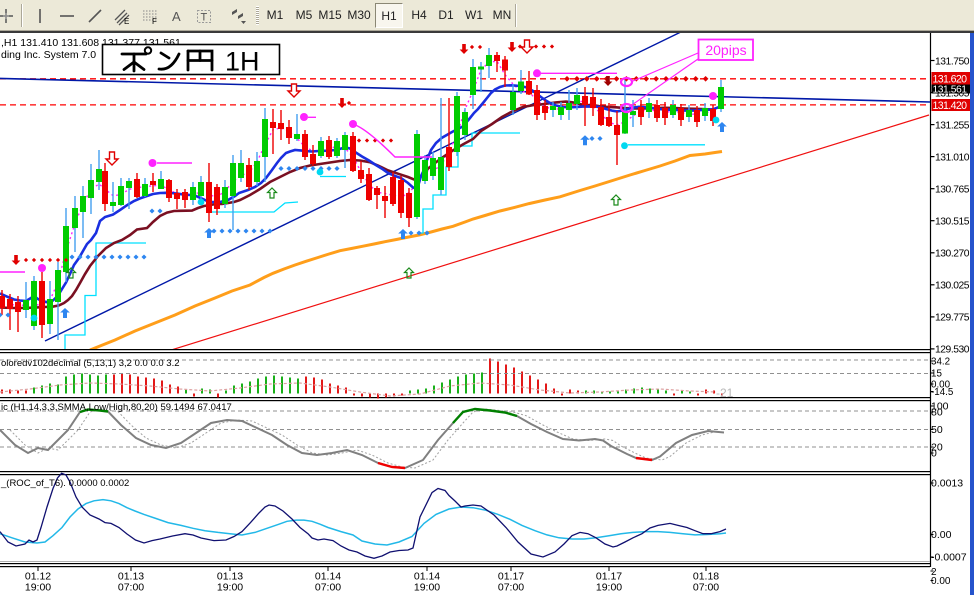 The image size is (974, 595). What do you see at coordinates (952, 125) in the screenshot?
I see `svg-text: 131.255` at bounding box center [952, 125].